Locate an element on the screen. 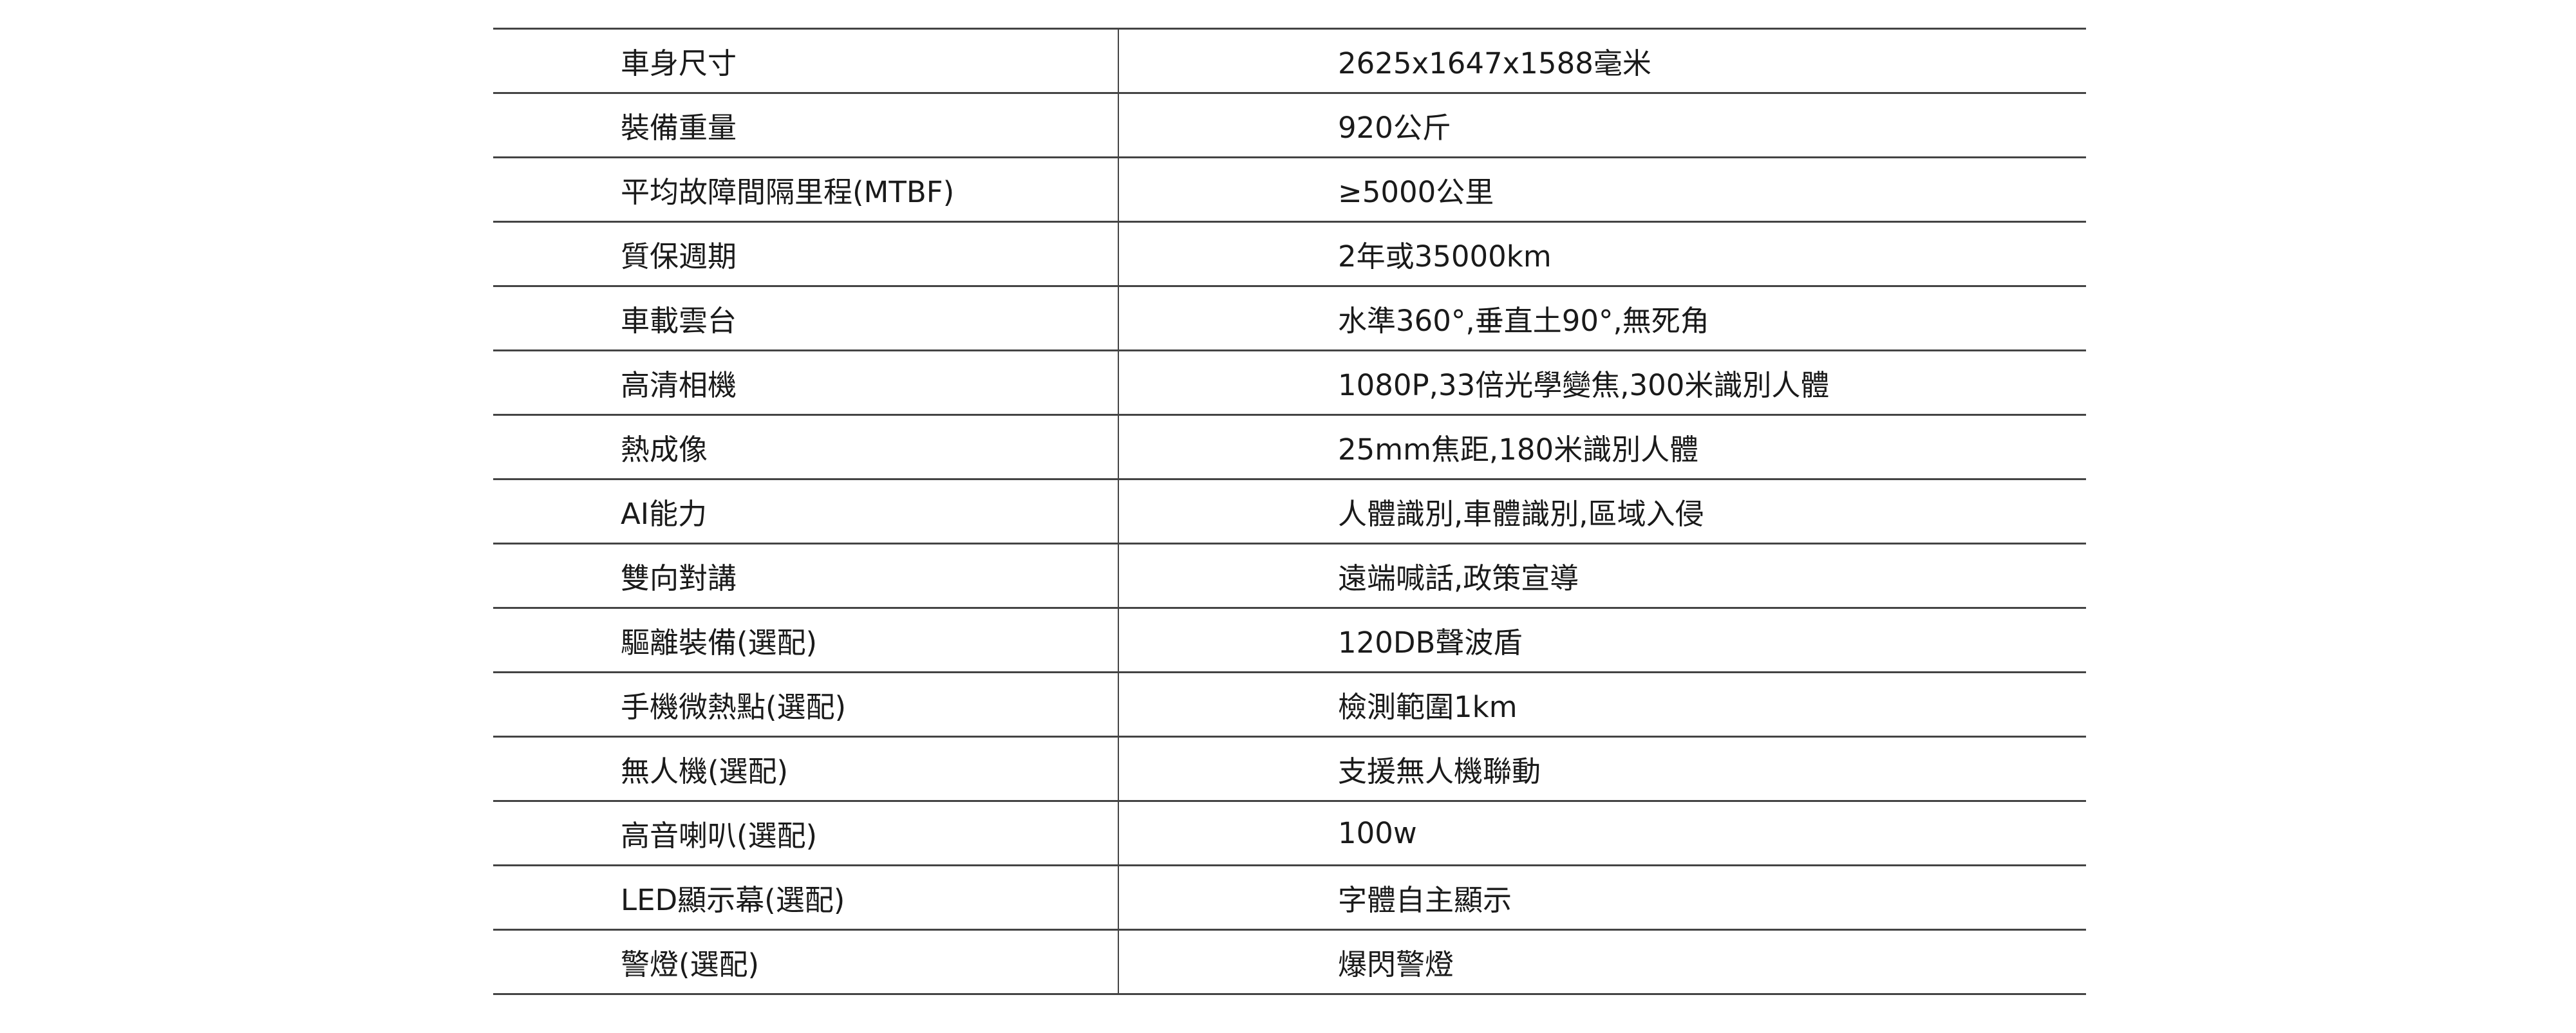 The image size is (2576, 1033). table-row: 裝備重量 920公斤 is located at coordinates (1289, 125).